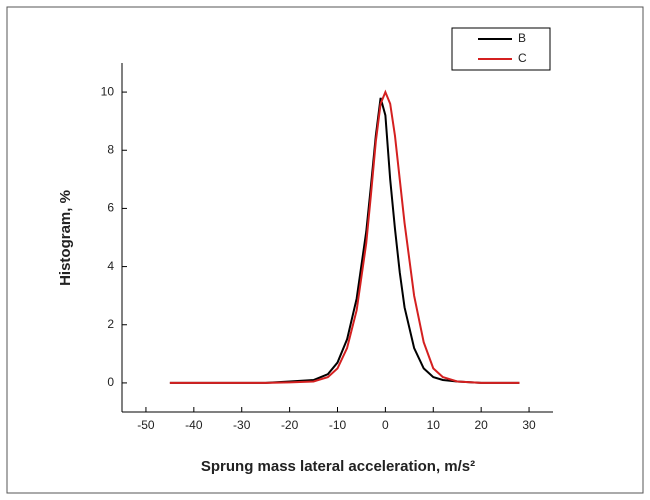 The width and height of the screenshot is (650, 500). Describe the element at coordinates (110, 266) in the screenshot. I see `y-tick-label: 4` at that location.